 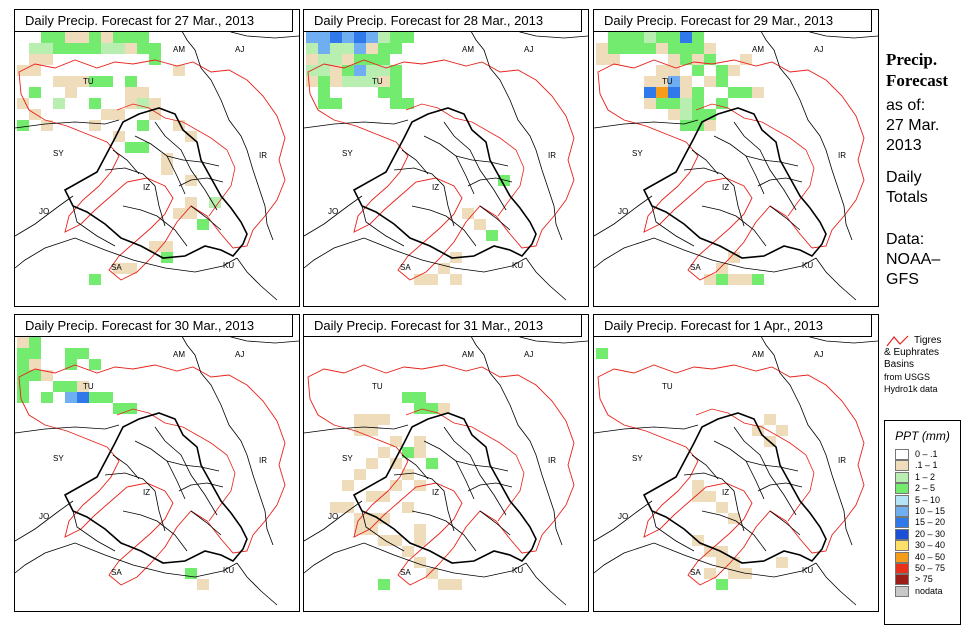 I want to click on basin-legend-line-1: Tigres, so click(x=928, y=340).